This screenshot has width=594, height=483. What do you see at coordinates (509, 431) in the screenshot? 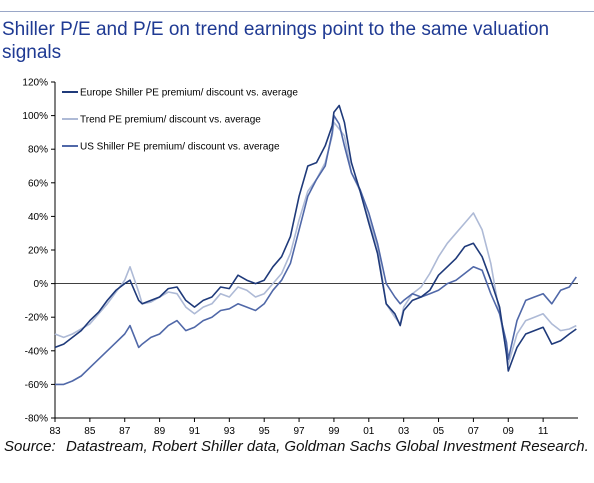
I see `x-tick-label: 09` at bounding box center [509, 431].